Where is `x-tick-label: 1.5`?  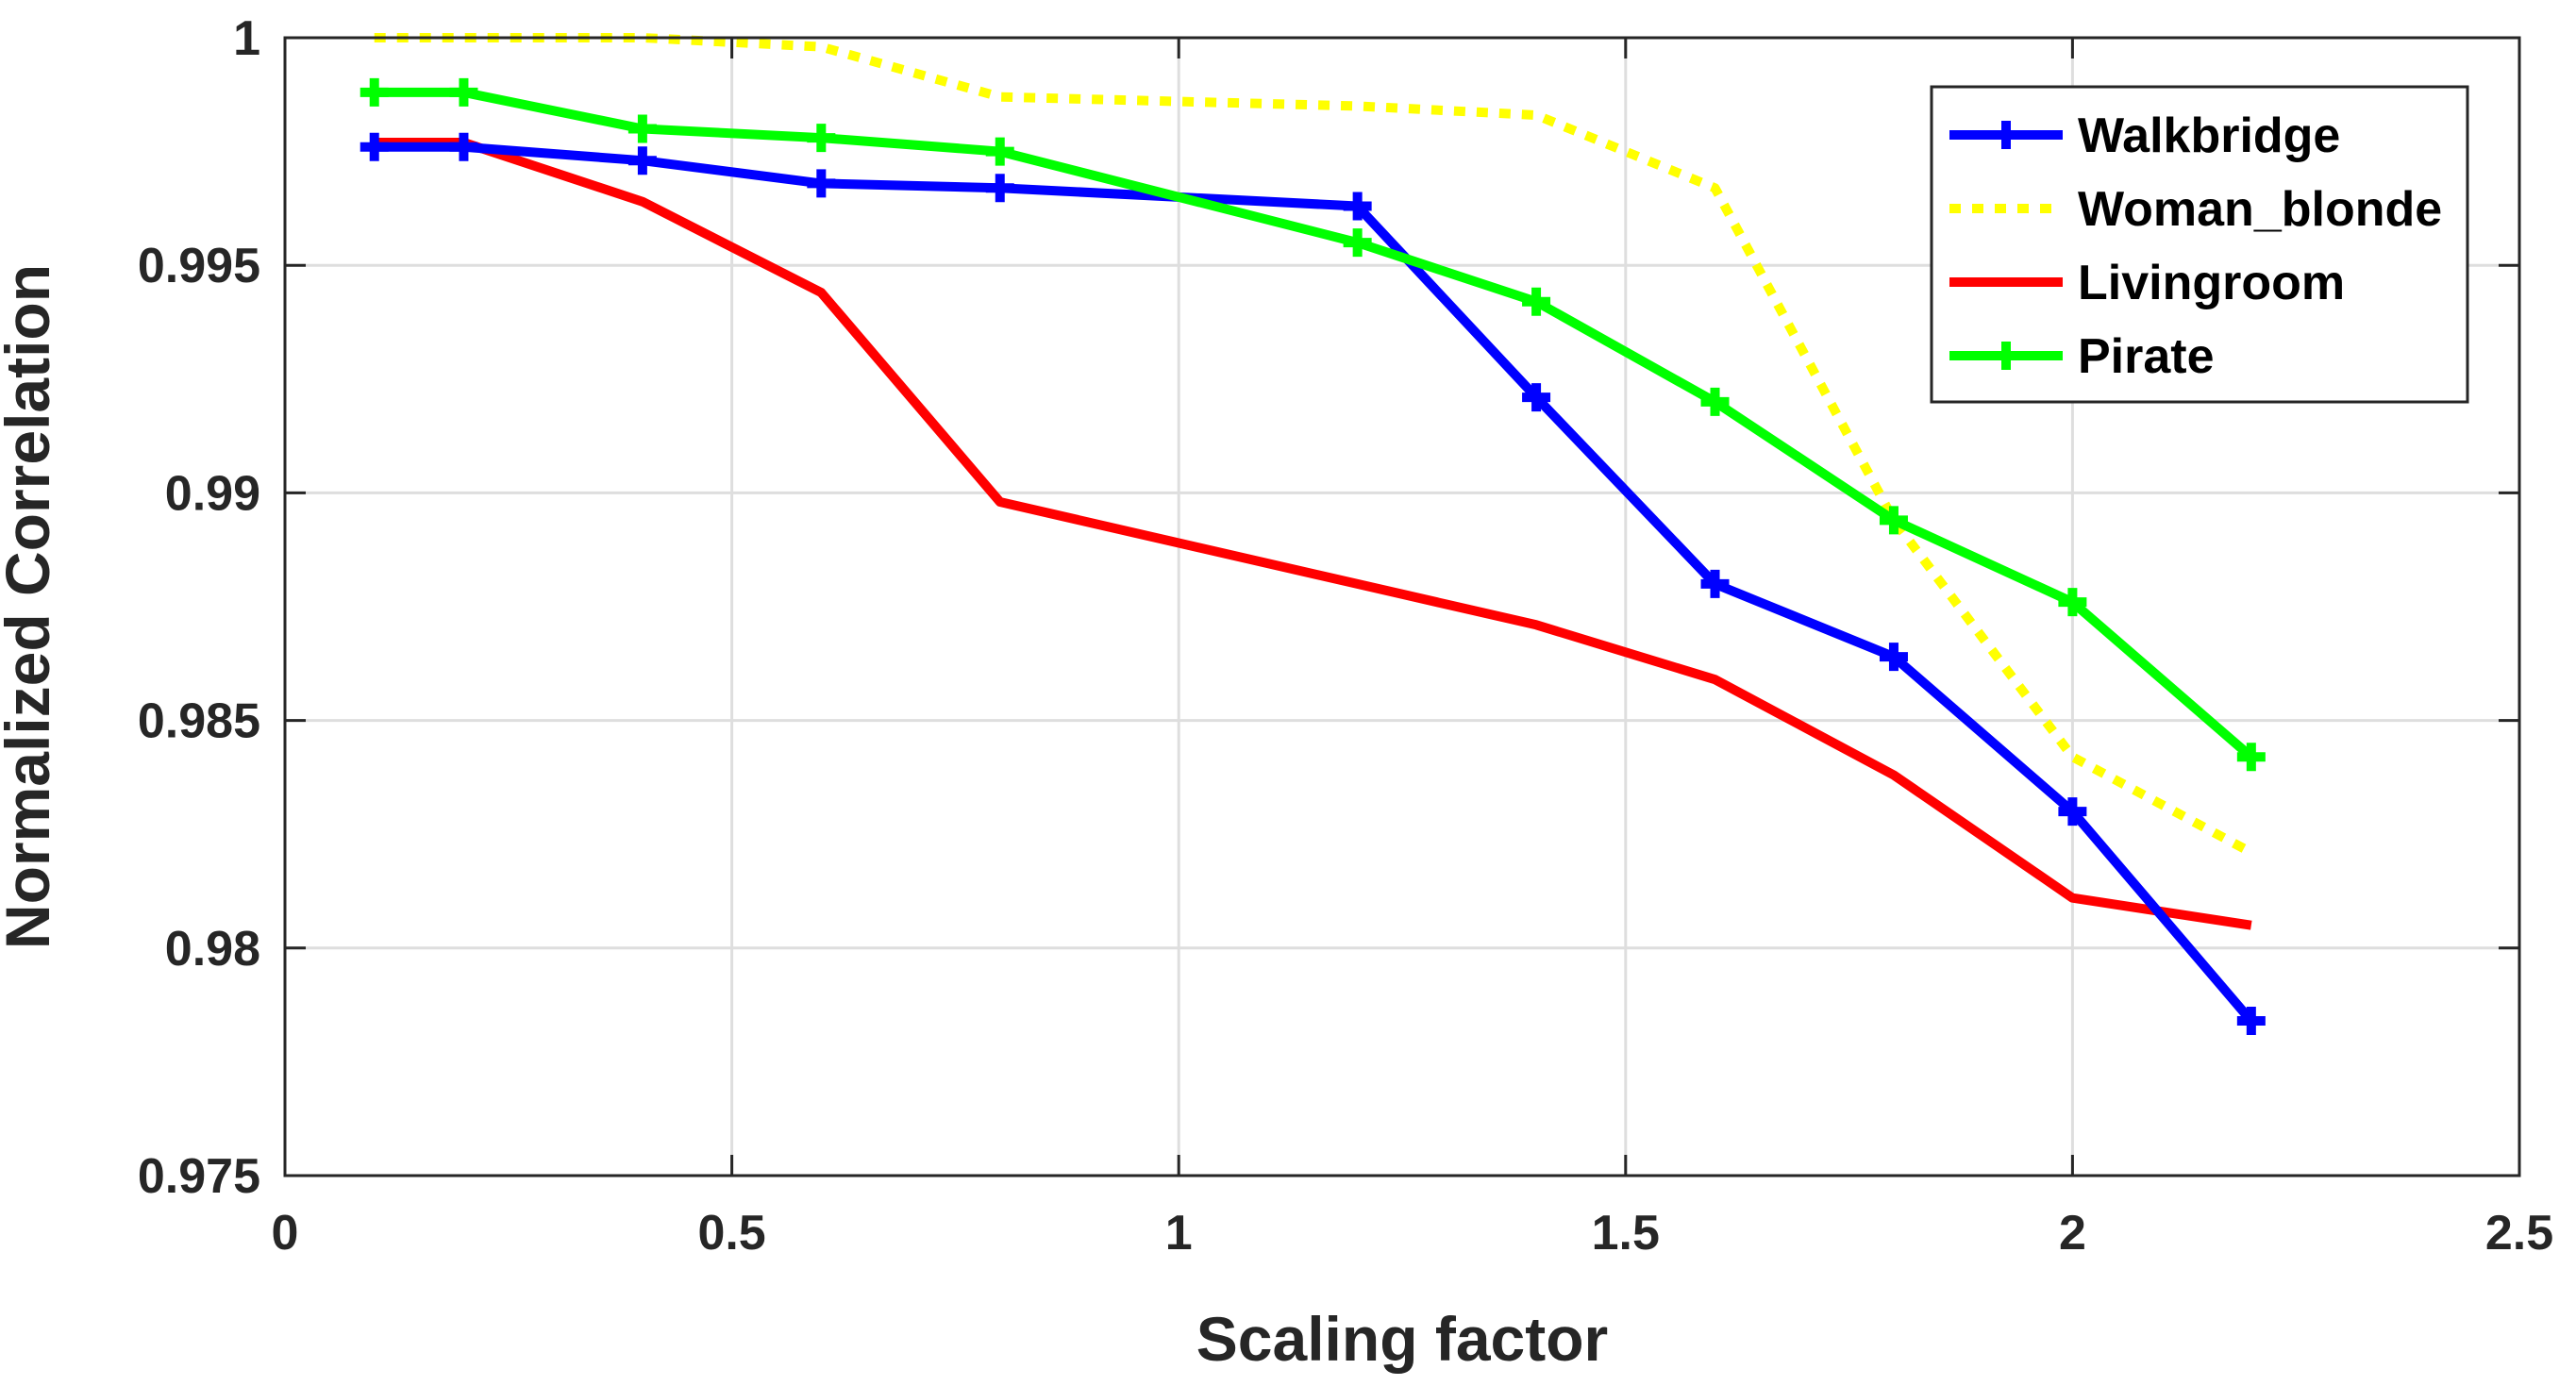
x-tick-label: 1.5 is located at coordinates (1626, 1233).